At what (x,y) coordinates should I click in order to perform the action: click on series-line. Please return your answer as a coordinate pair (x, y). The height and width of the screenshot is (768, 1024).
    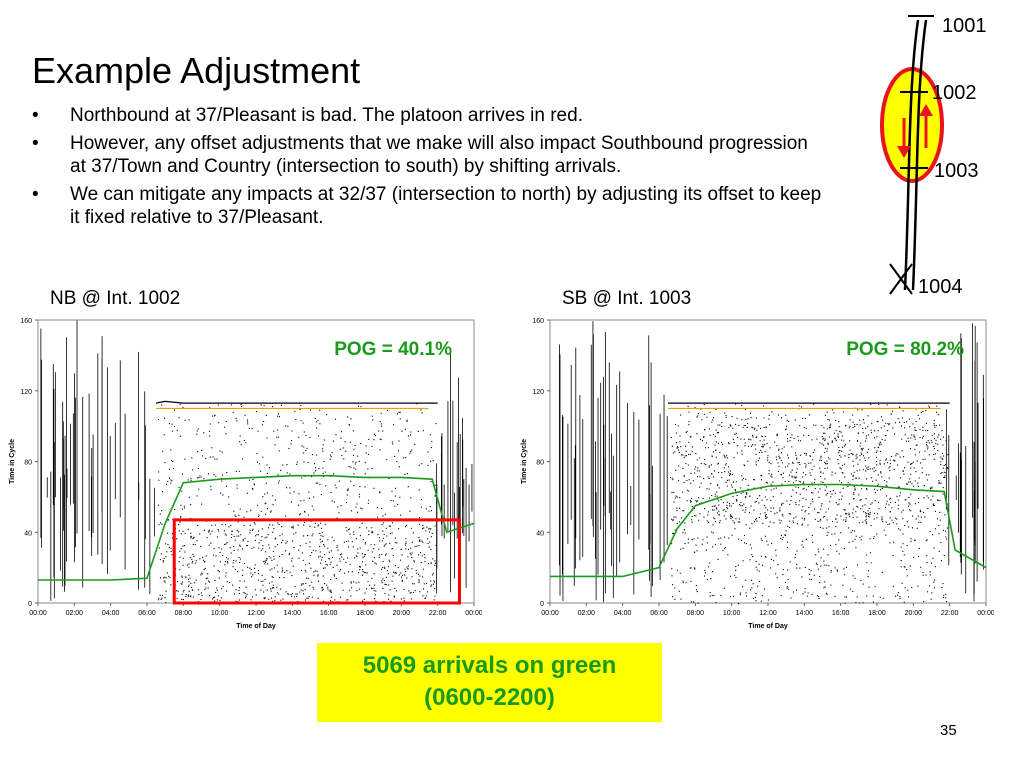
    Looking at the image, I should click on (768, 530).